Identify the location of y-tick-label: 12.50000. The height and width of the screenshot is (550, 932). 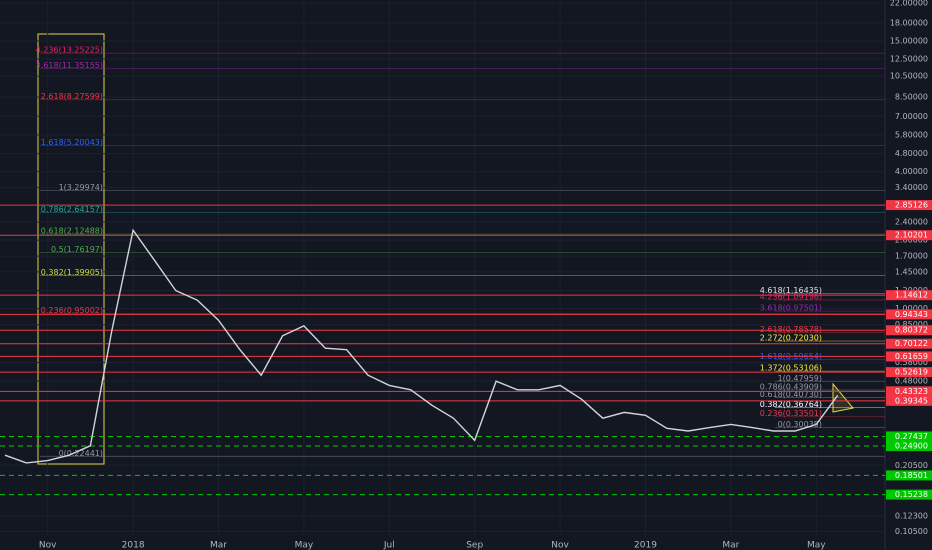
(909, 58).